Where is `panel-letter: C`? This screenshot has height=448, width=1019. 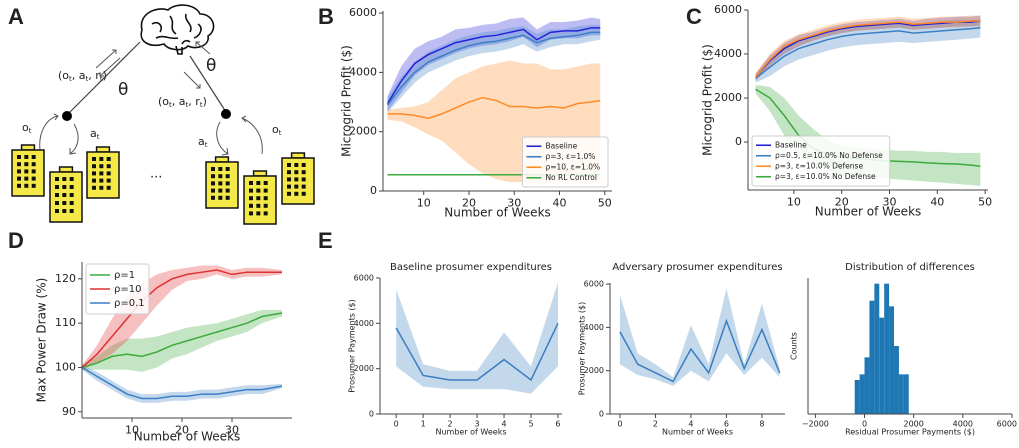 panel-letter: C is located at coordinates (694, 16).